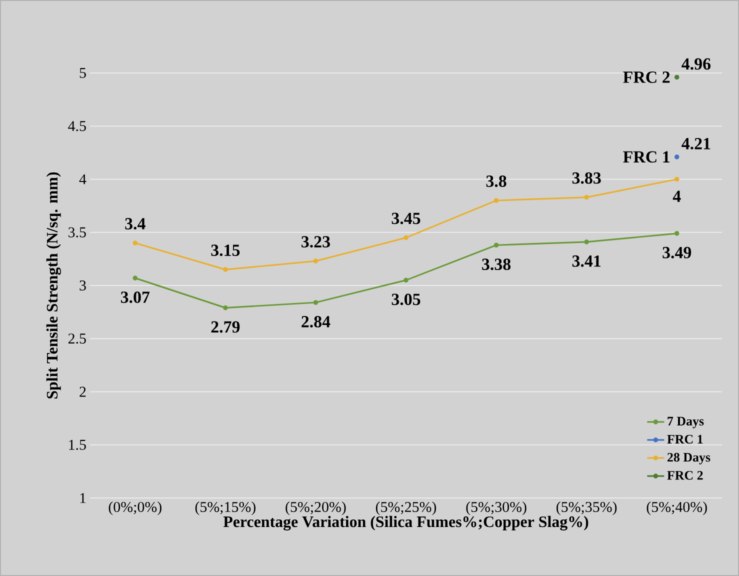  Describe the element at coordinates (316, 242) in the screenshot. I see `data-label: 3.23` at that location.